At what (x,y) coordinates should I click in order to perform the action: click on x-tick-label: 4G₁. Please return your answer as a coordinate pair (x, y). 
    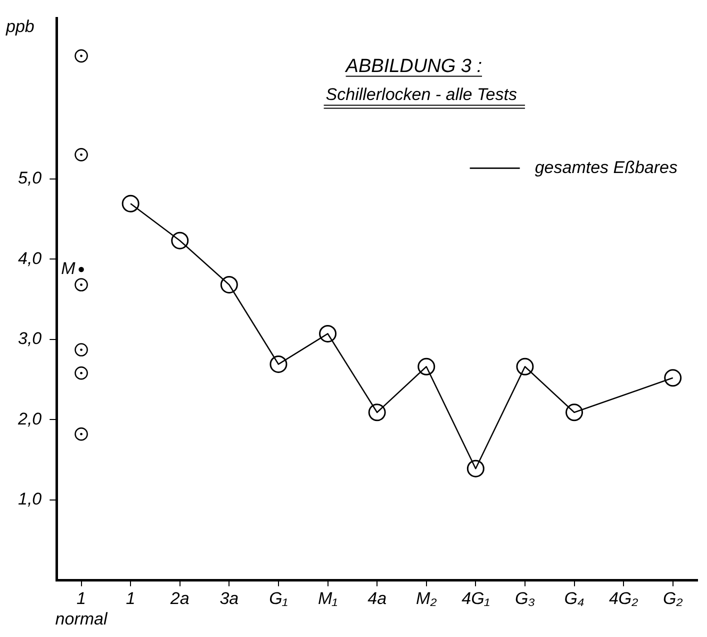
    Looking at the image, I should click on (476, 598).